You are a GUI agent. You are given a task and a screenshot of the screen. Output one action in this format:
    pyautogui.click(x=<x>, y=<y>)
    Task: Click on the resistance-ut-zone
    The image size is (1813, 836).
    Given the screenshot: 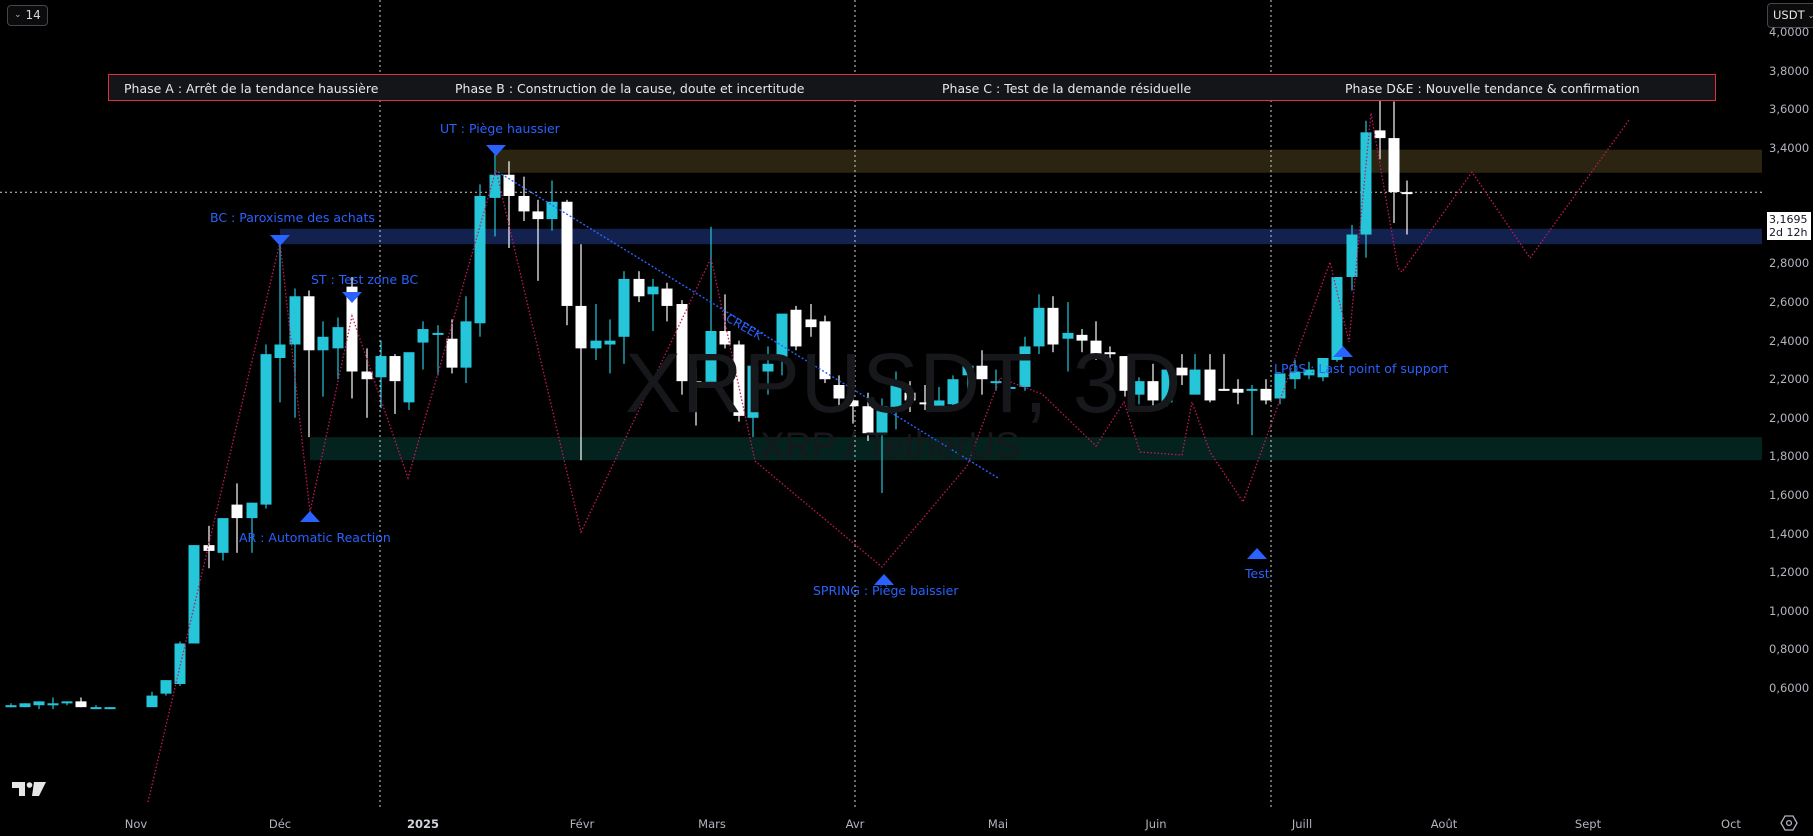 What is the action you would take?
    pyautogui.click(x=1129, y=161)
    